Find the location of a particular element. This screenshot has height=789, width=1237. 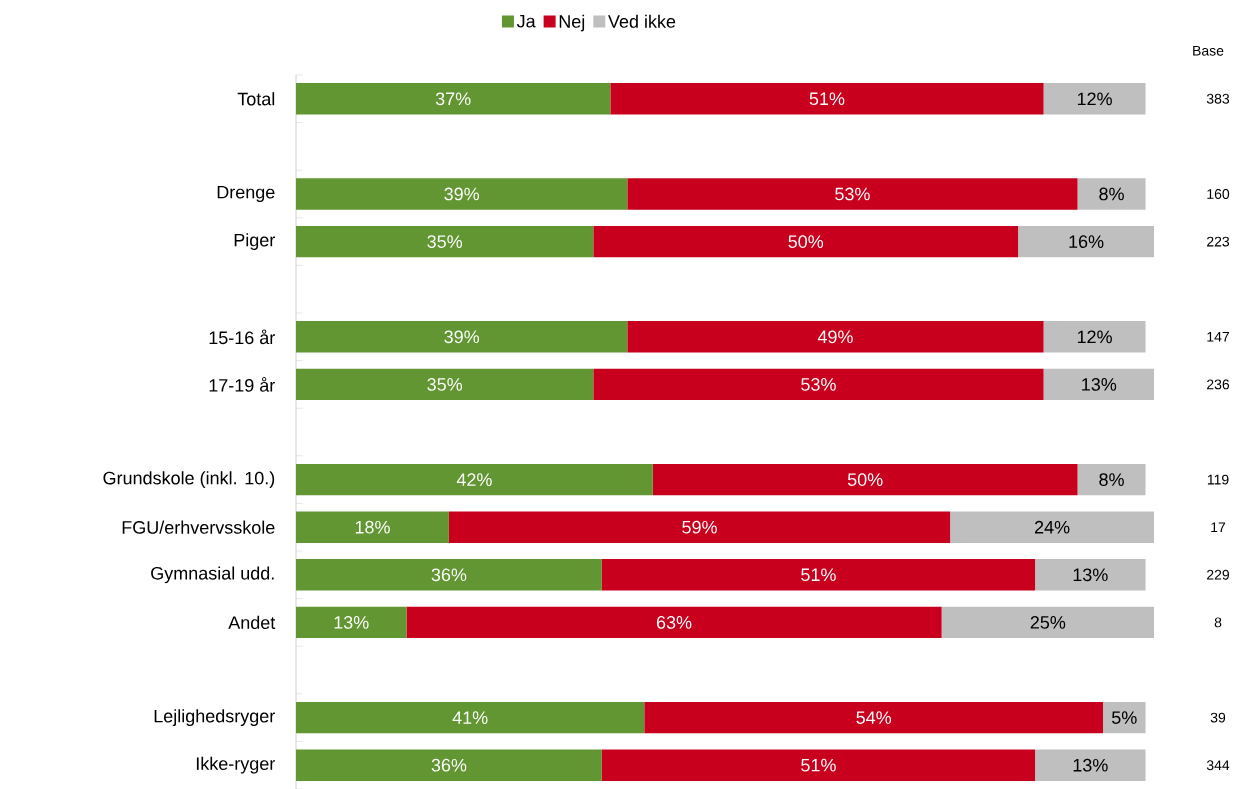

y-tick-label: Drenge is located at coordinates (246, 193).